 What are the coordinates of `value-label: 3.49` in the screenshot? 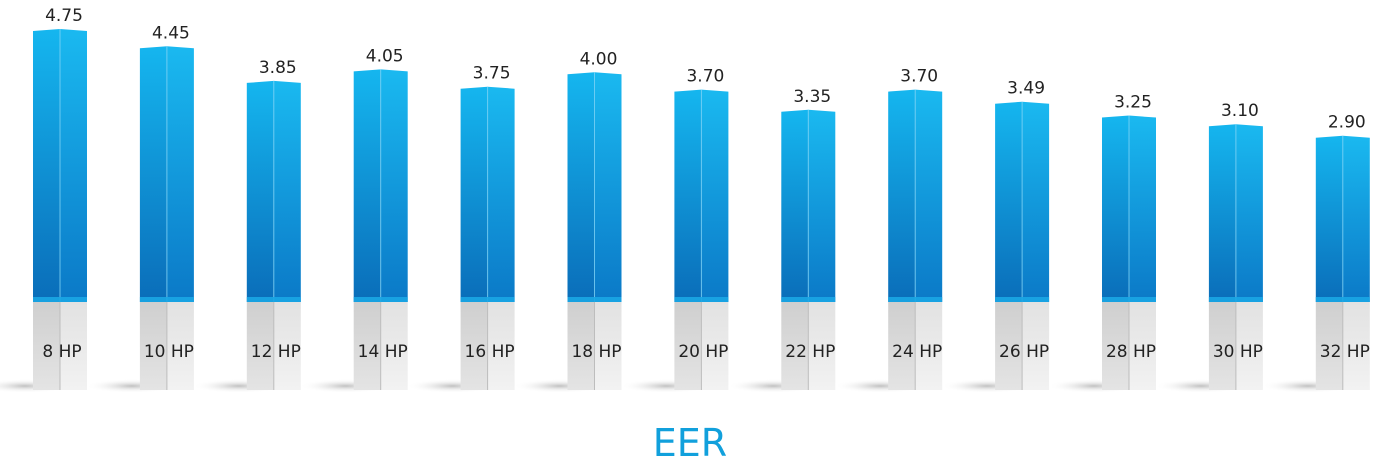 It's located at (1026, 89).